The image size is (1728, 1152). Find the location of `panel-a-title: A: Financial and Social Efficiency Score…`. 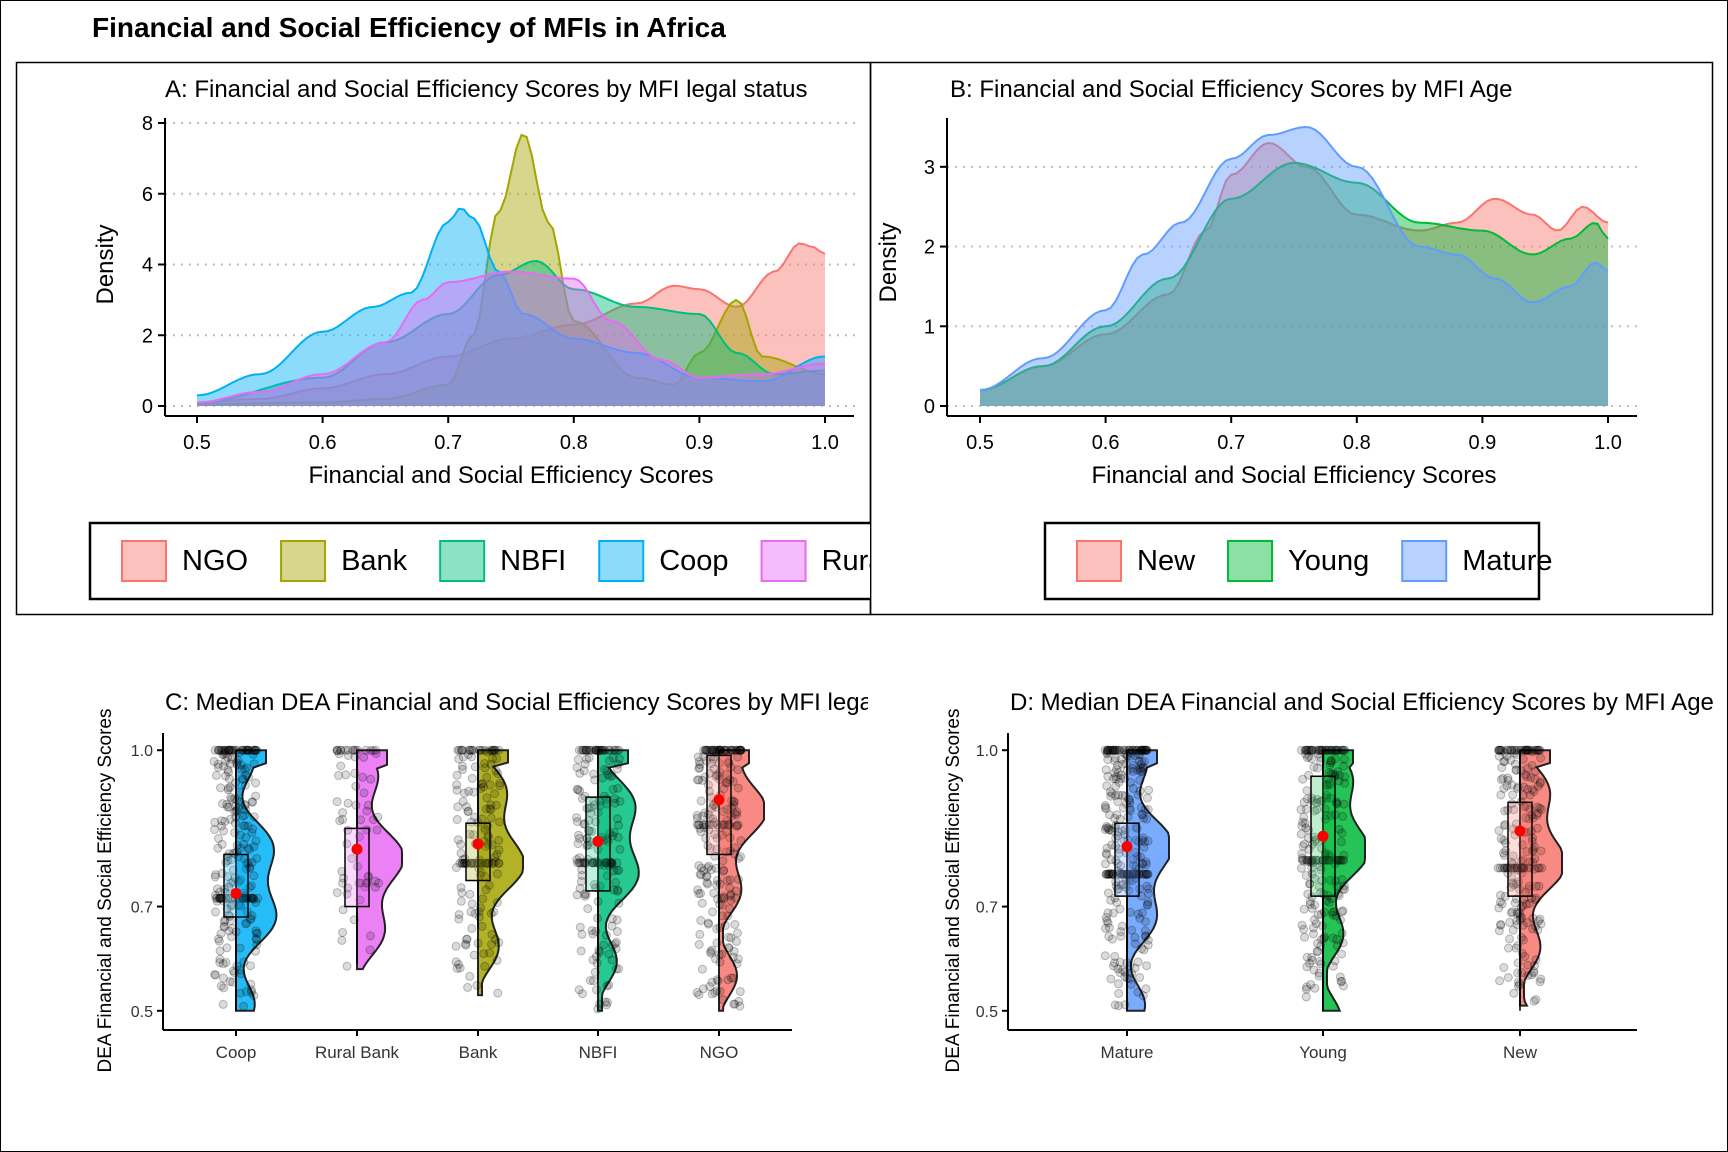

panel-a-title: A: Financial and Social Efficiency Score… is located at coordinates (486, 89).